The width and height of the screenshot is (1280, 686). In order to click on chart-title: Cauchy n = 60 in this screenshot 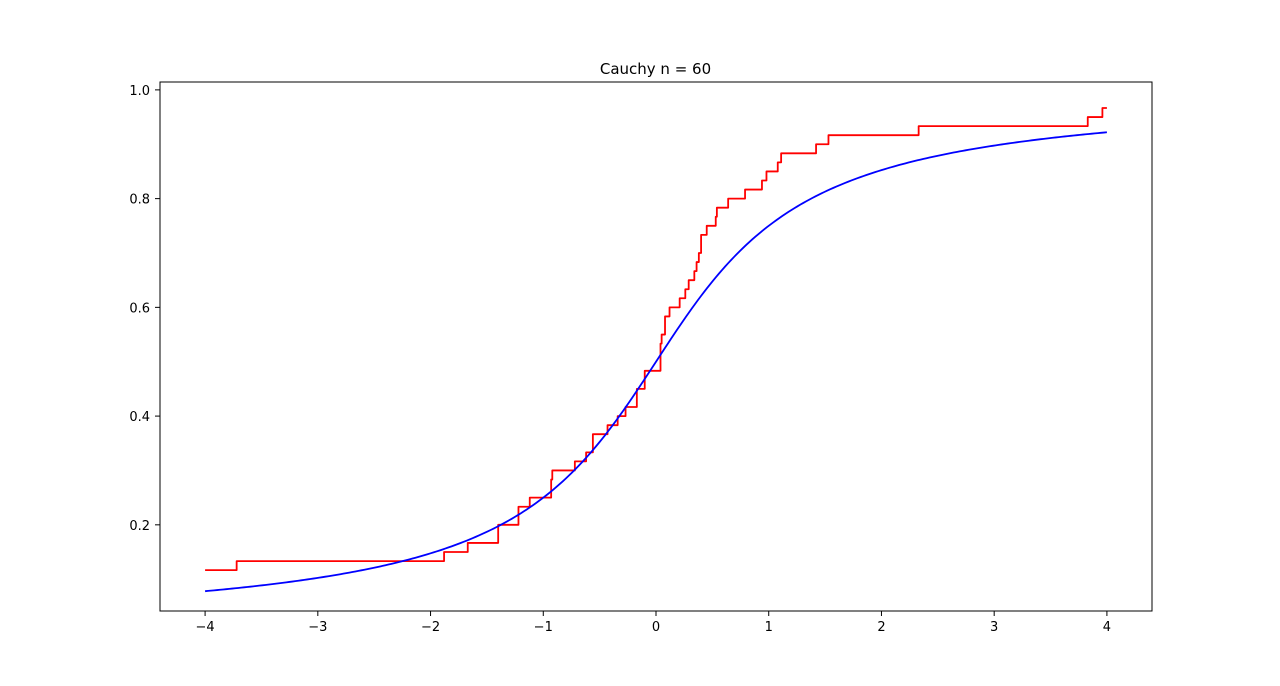, I will do `click(655, 69)`.